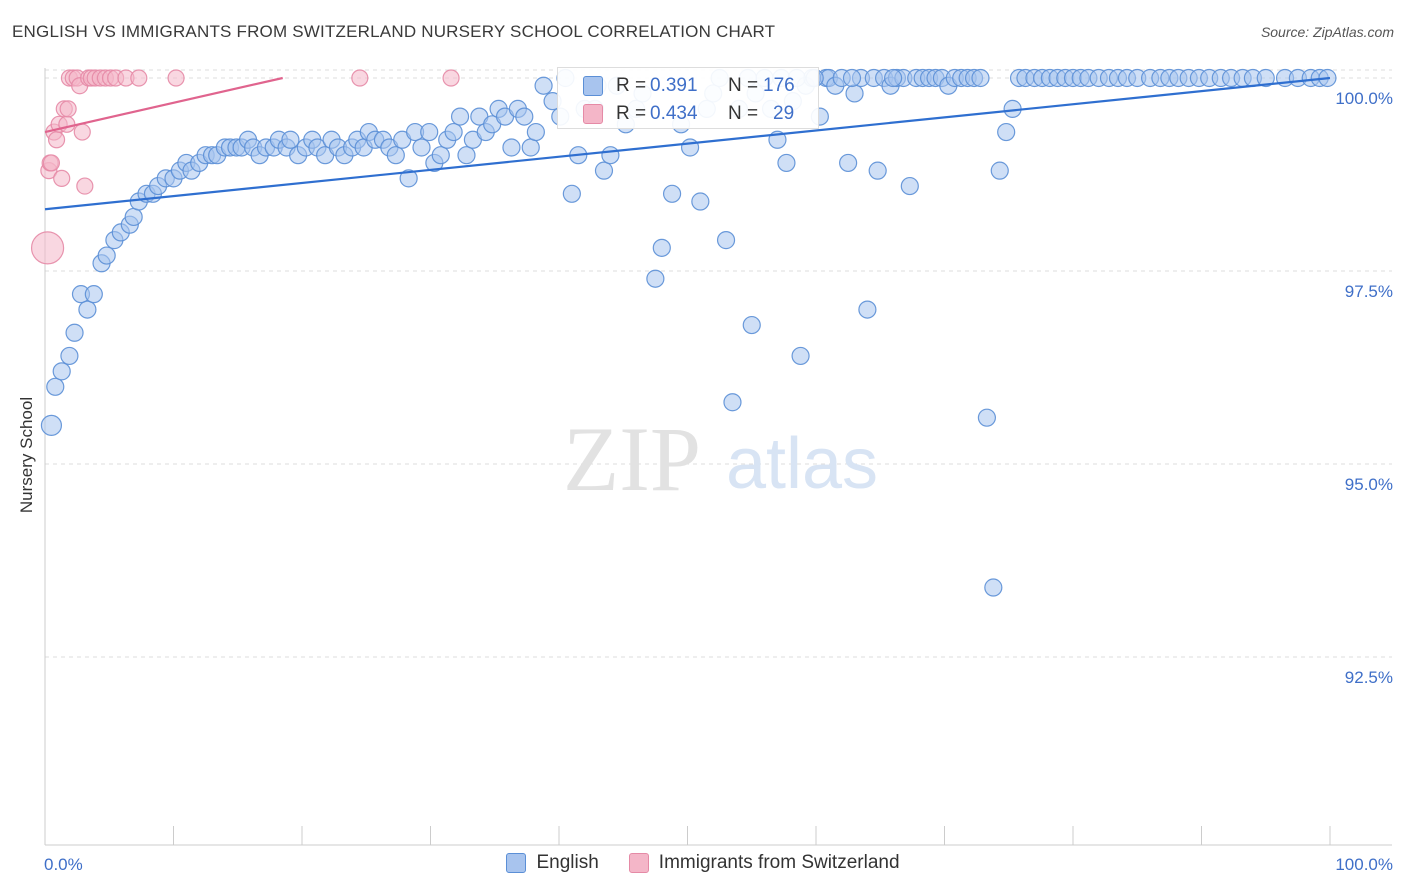  What do you see at coordinates (1369, 677) in the screenshot?
I see `y-tick-label: 92.5%` at bounding box center [1369, 677].